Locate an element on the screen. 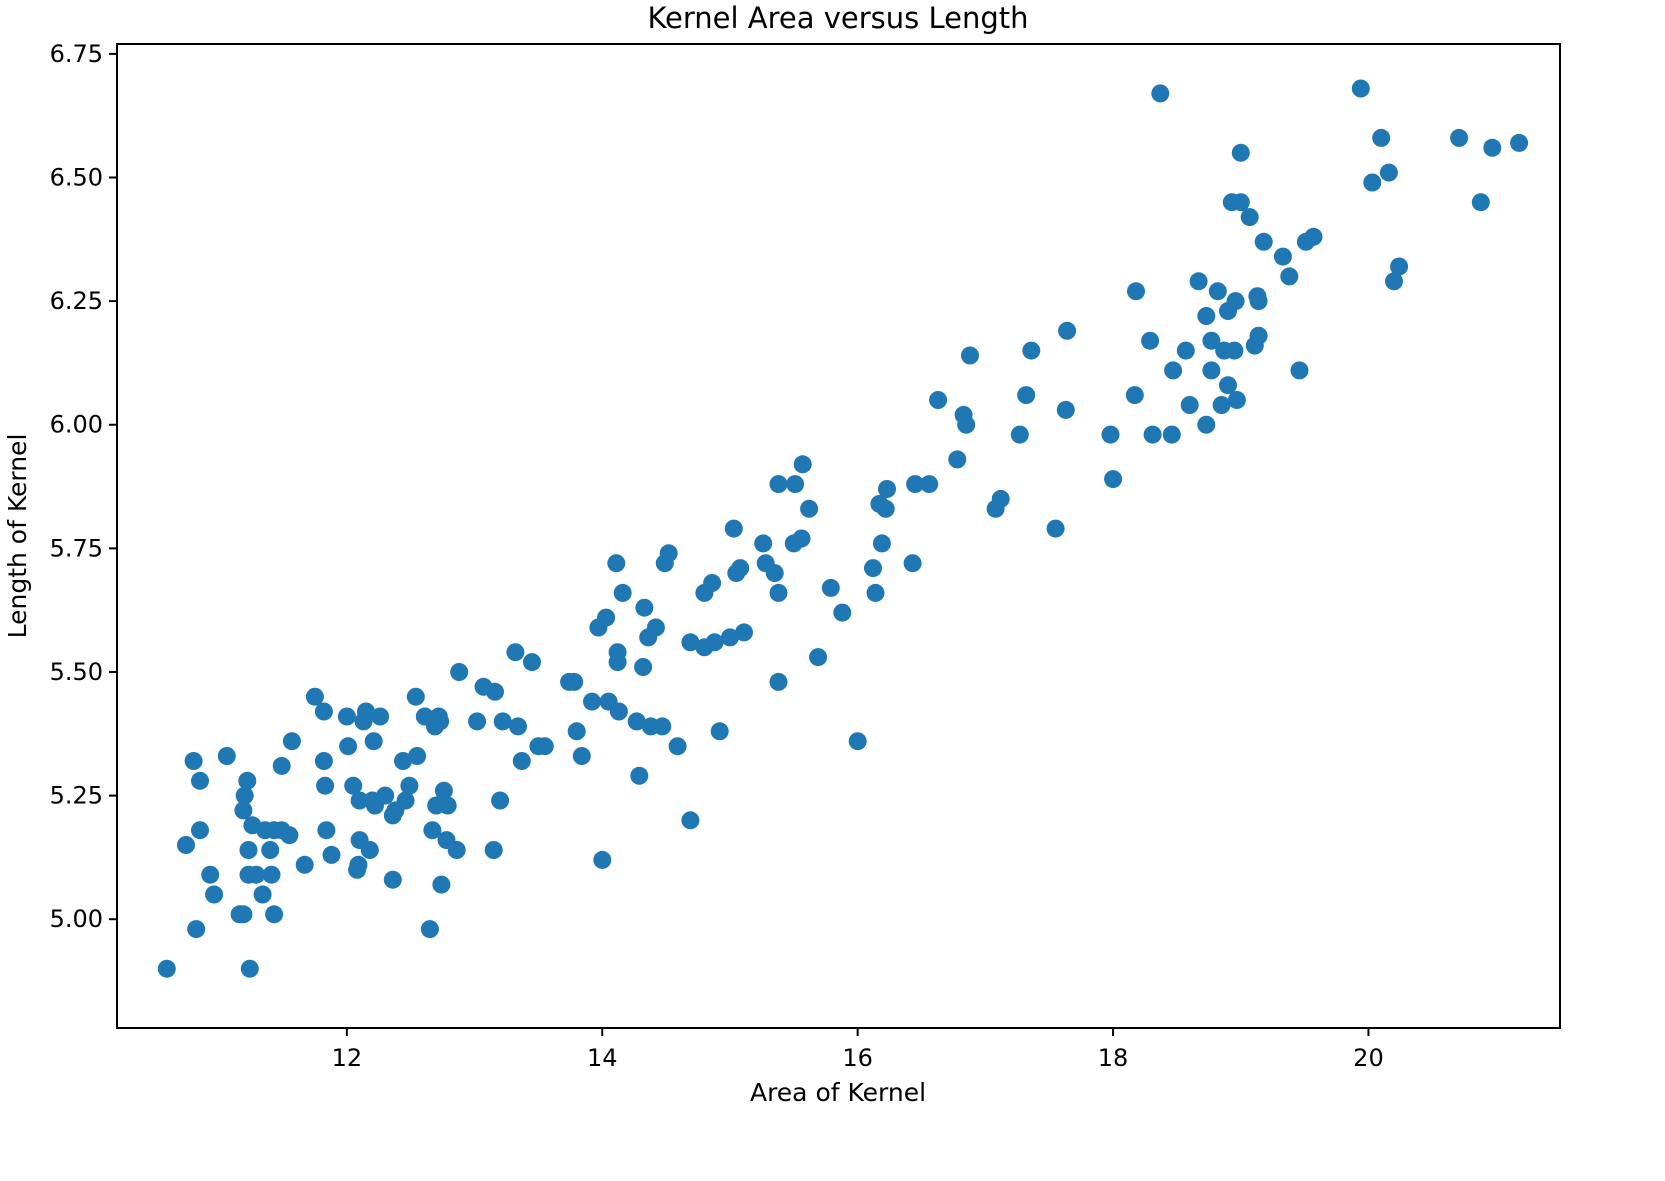  y-tick-label: 5.50 is located at coordinates (76, 672).